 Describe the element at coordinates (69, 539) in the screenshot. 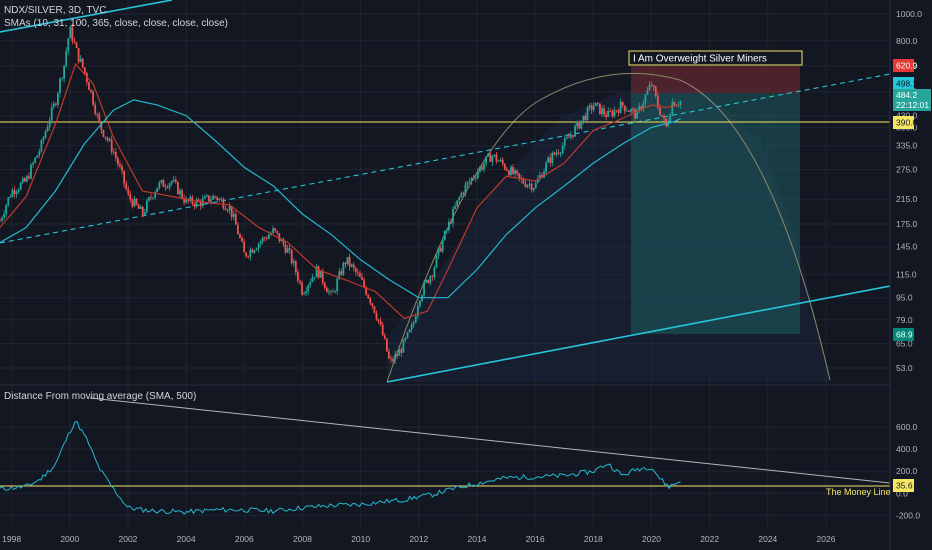

I see `time-tick-label: 2000` at that location.